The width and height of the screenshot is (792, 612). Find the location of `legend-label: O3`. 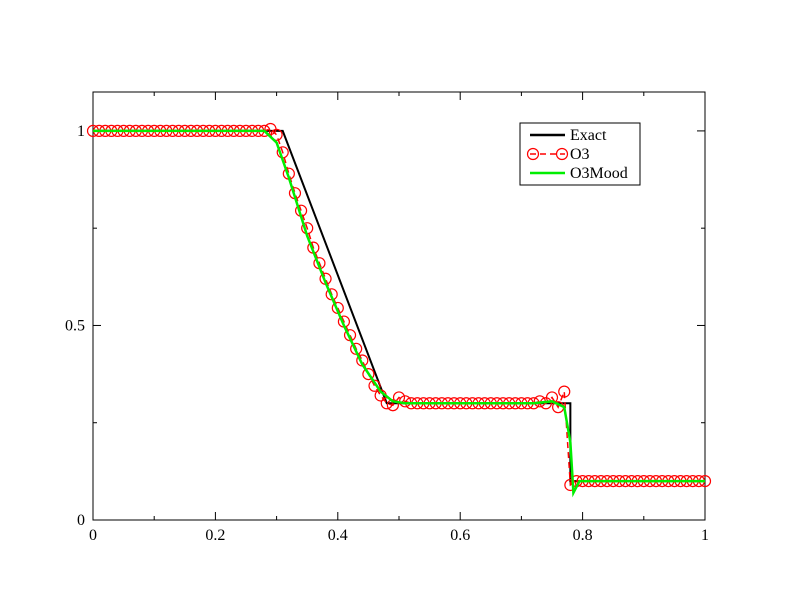

legend-label: O3 is located at coordinates (580, 154).